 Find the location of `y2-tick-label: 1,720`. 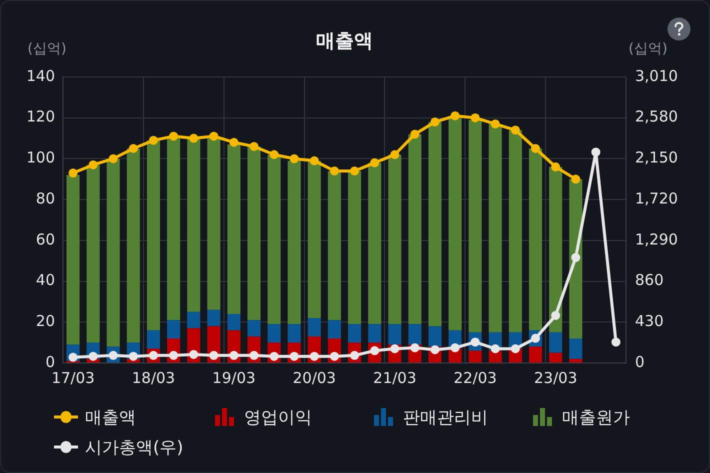

y2-tick-label: 1,720 is located at coordinates (656, 198).